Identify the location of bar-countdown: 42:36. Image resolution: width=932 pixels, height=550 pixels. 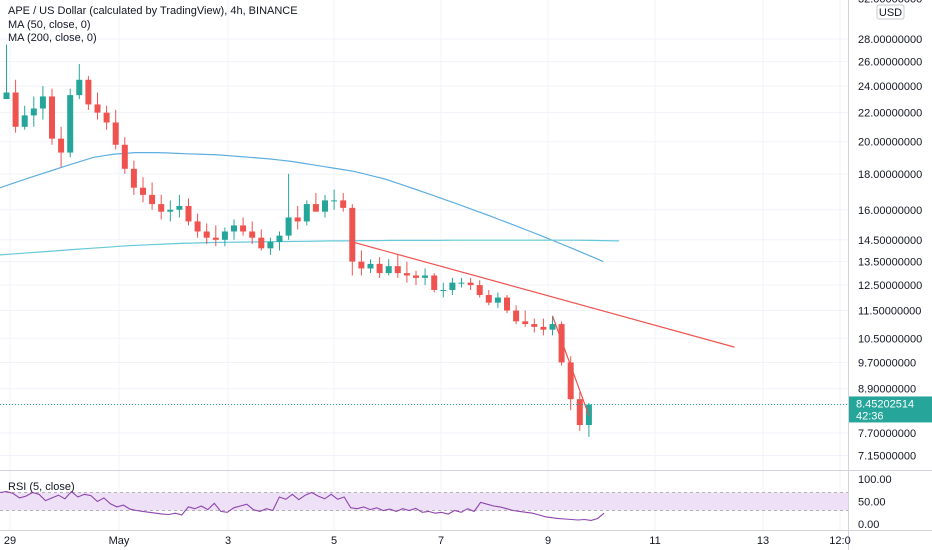
(870, 416).